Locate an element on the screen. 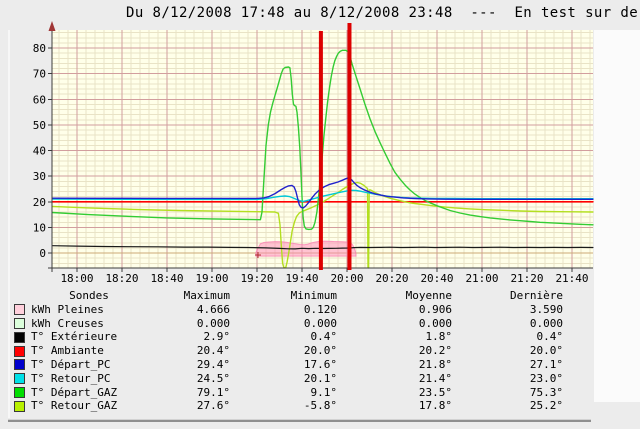  legend-label: T° Retour_PC is located at coordinates (89, 379).